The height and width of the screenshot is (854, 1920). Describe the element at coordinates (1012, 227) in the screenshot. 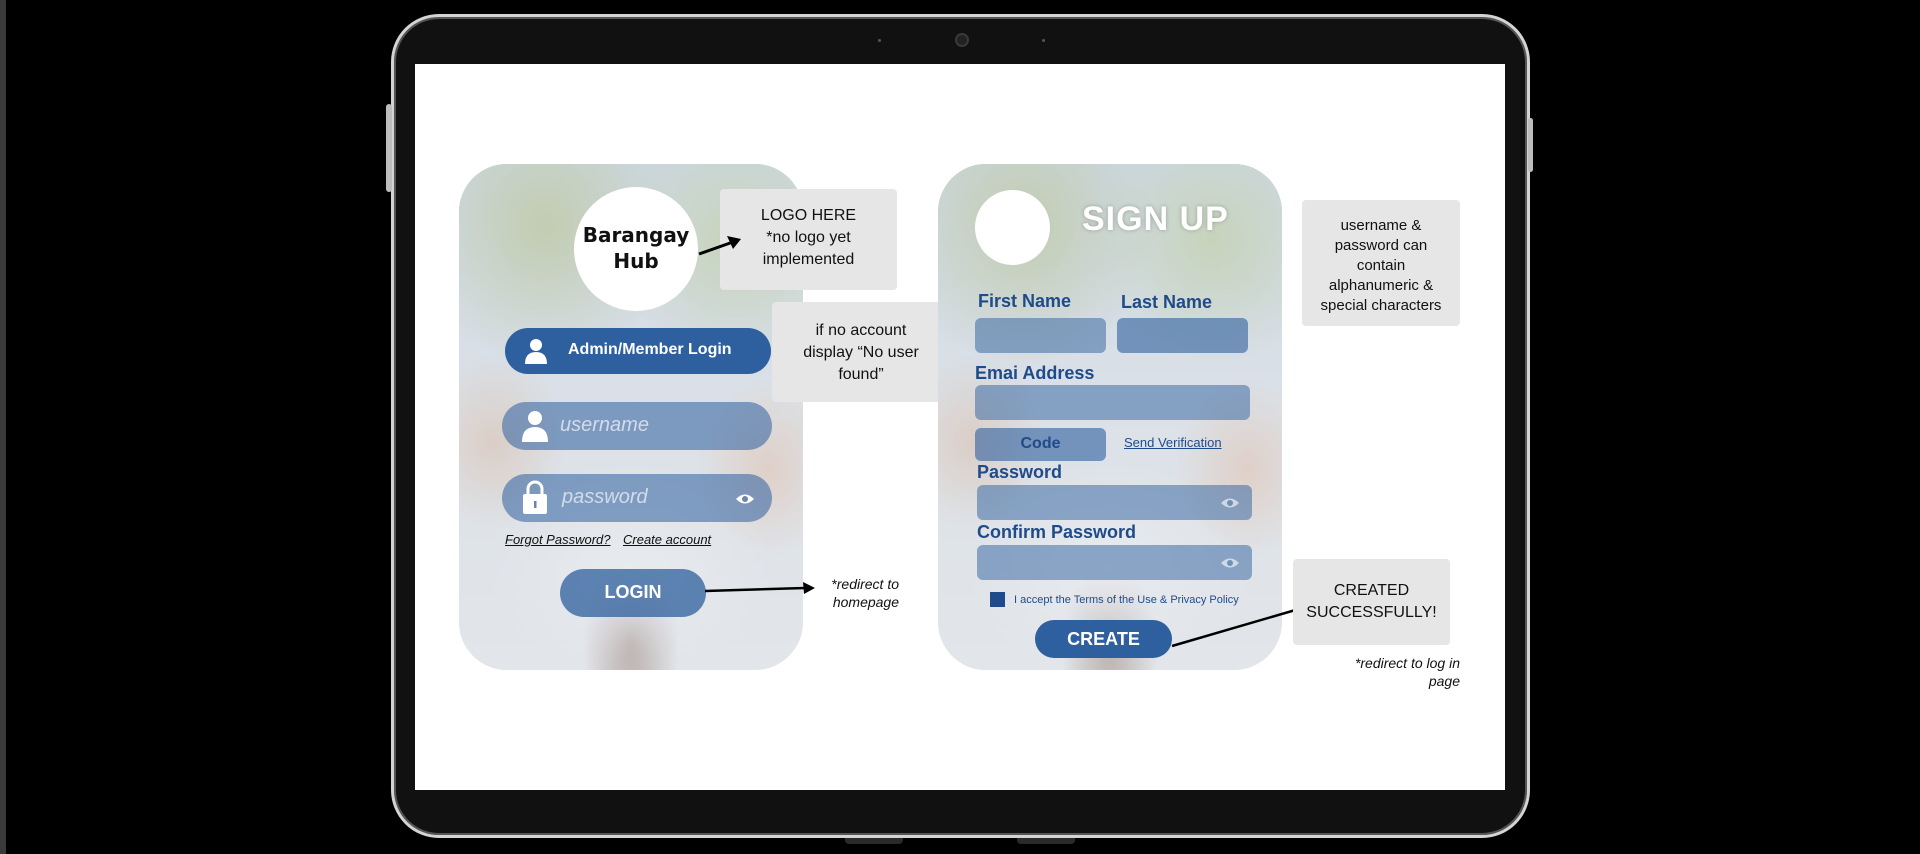

I see `logo-placeholder` at that location.